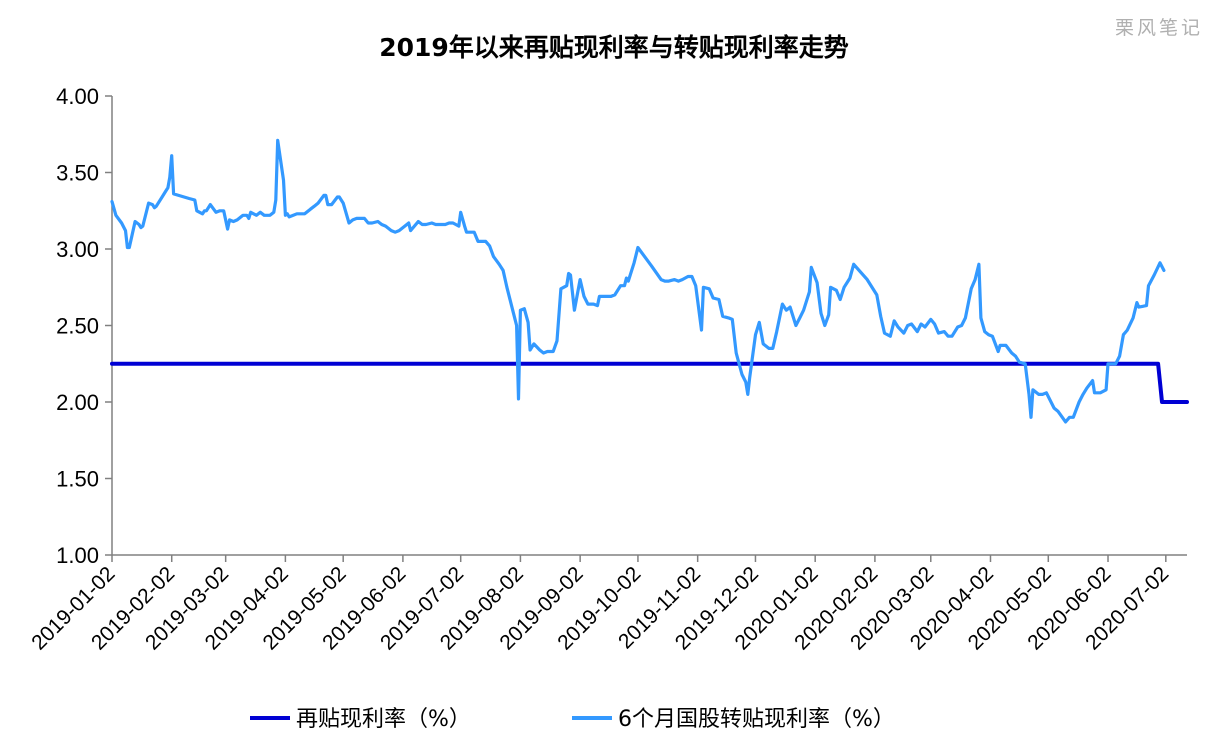 This screenshot has height=752, width=1229. I want to click on legend-item-discount: 6个月国股转贴现利率（%）, so click(733, 719).